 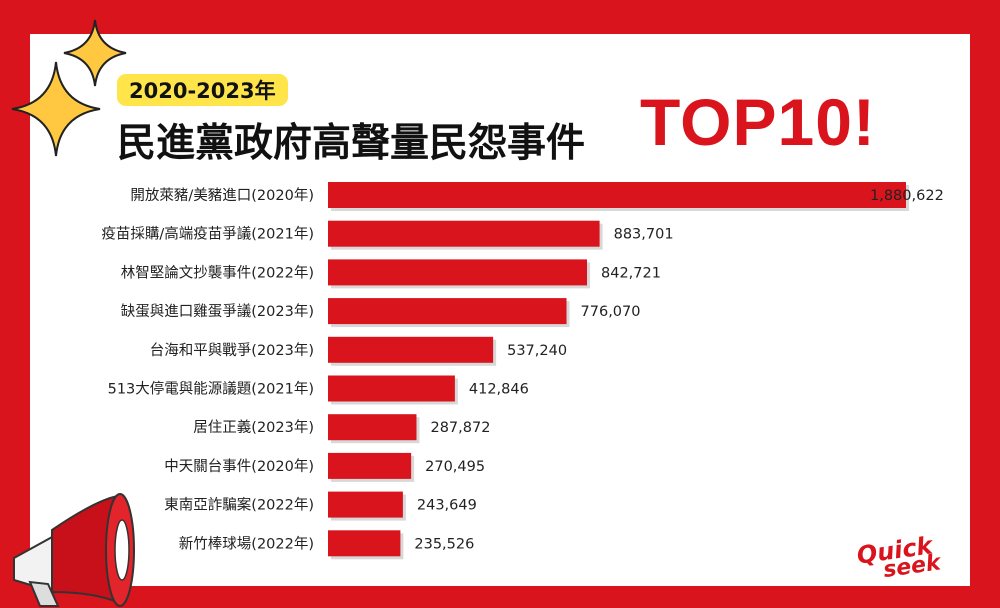 I want to click on category-label: 中天關台事件(2020年), so click(x=239, y=466).